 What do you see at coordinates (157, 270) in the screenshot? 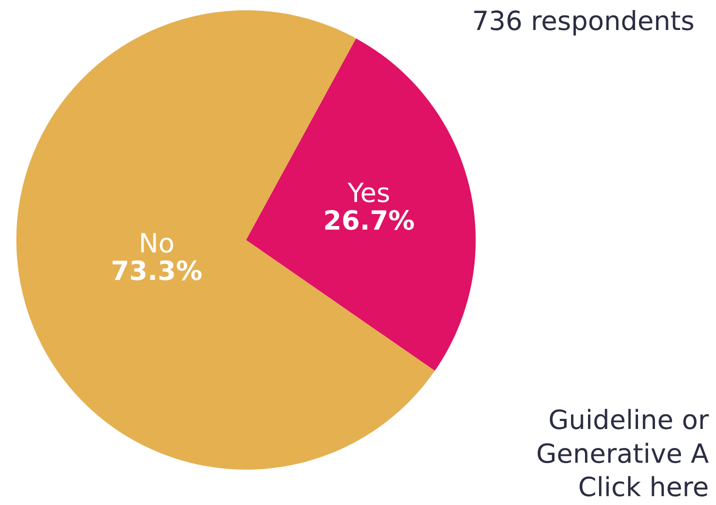
I see `data-label: 73.3%` at bounding box center [157, 270].